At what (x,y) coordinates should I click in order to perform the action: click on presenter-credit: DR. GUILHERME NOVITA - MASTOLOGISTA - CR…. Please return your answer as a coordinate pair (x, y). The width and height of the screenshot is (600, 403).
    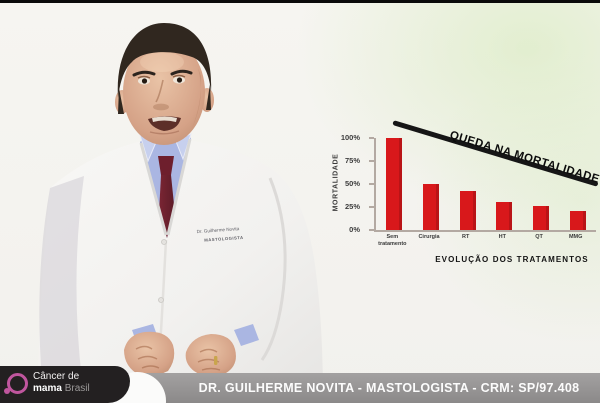
    Looking at the image, I should click on (389, 388).